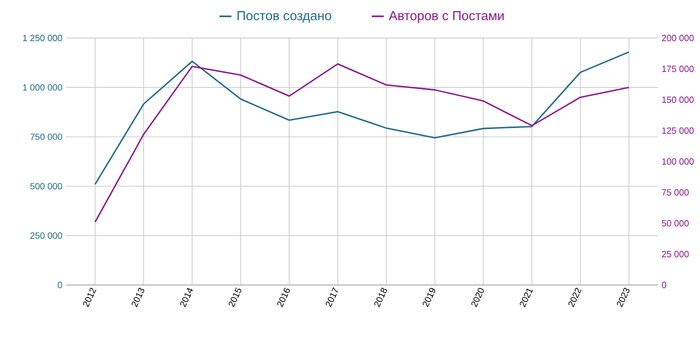 This screenshot has width=700, height=337. Describe the element at coordinates (678, 161) in the screenshot. I see `y2-tick-label: 100 000` at that location.